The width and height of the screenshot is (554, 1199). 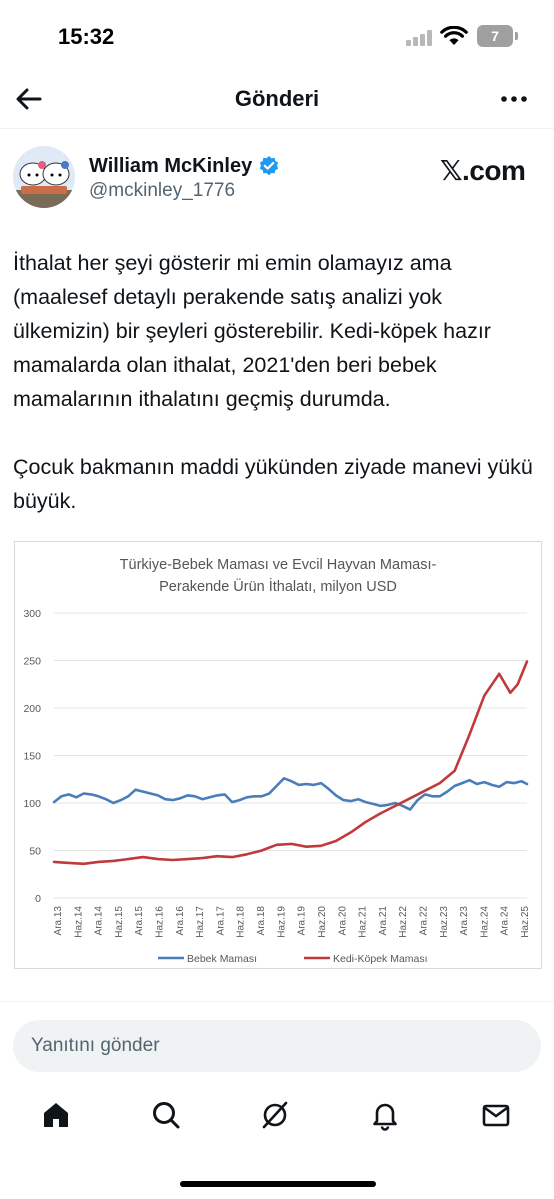 What do you see at coordinates (484, 922) in the screenshot?
I see `x-tick-label: Haz.24` at bounding box center [484, 922].